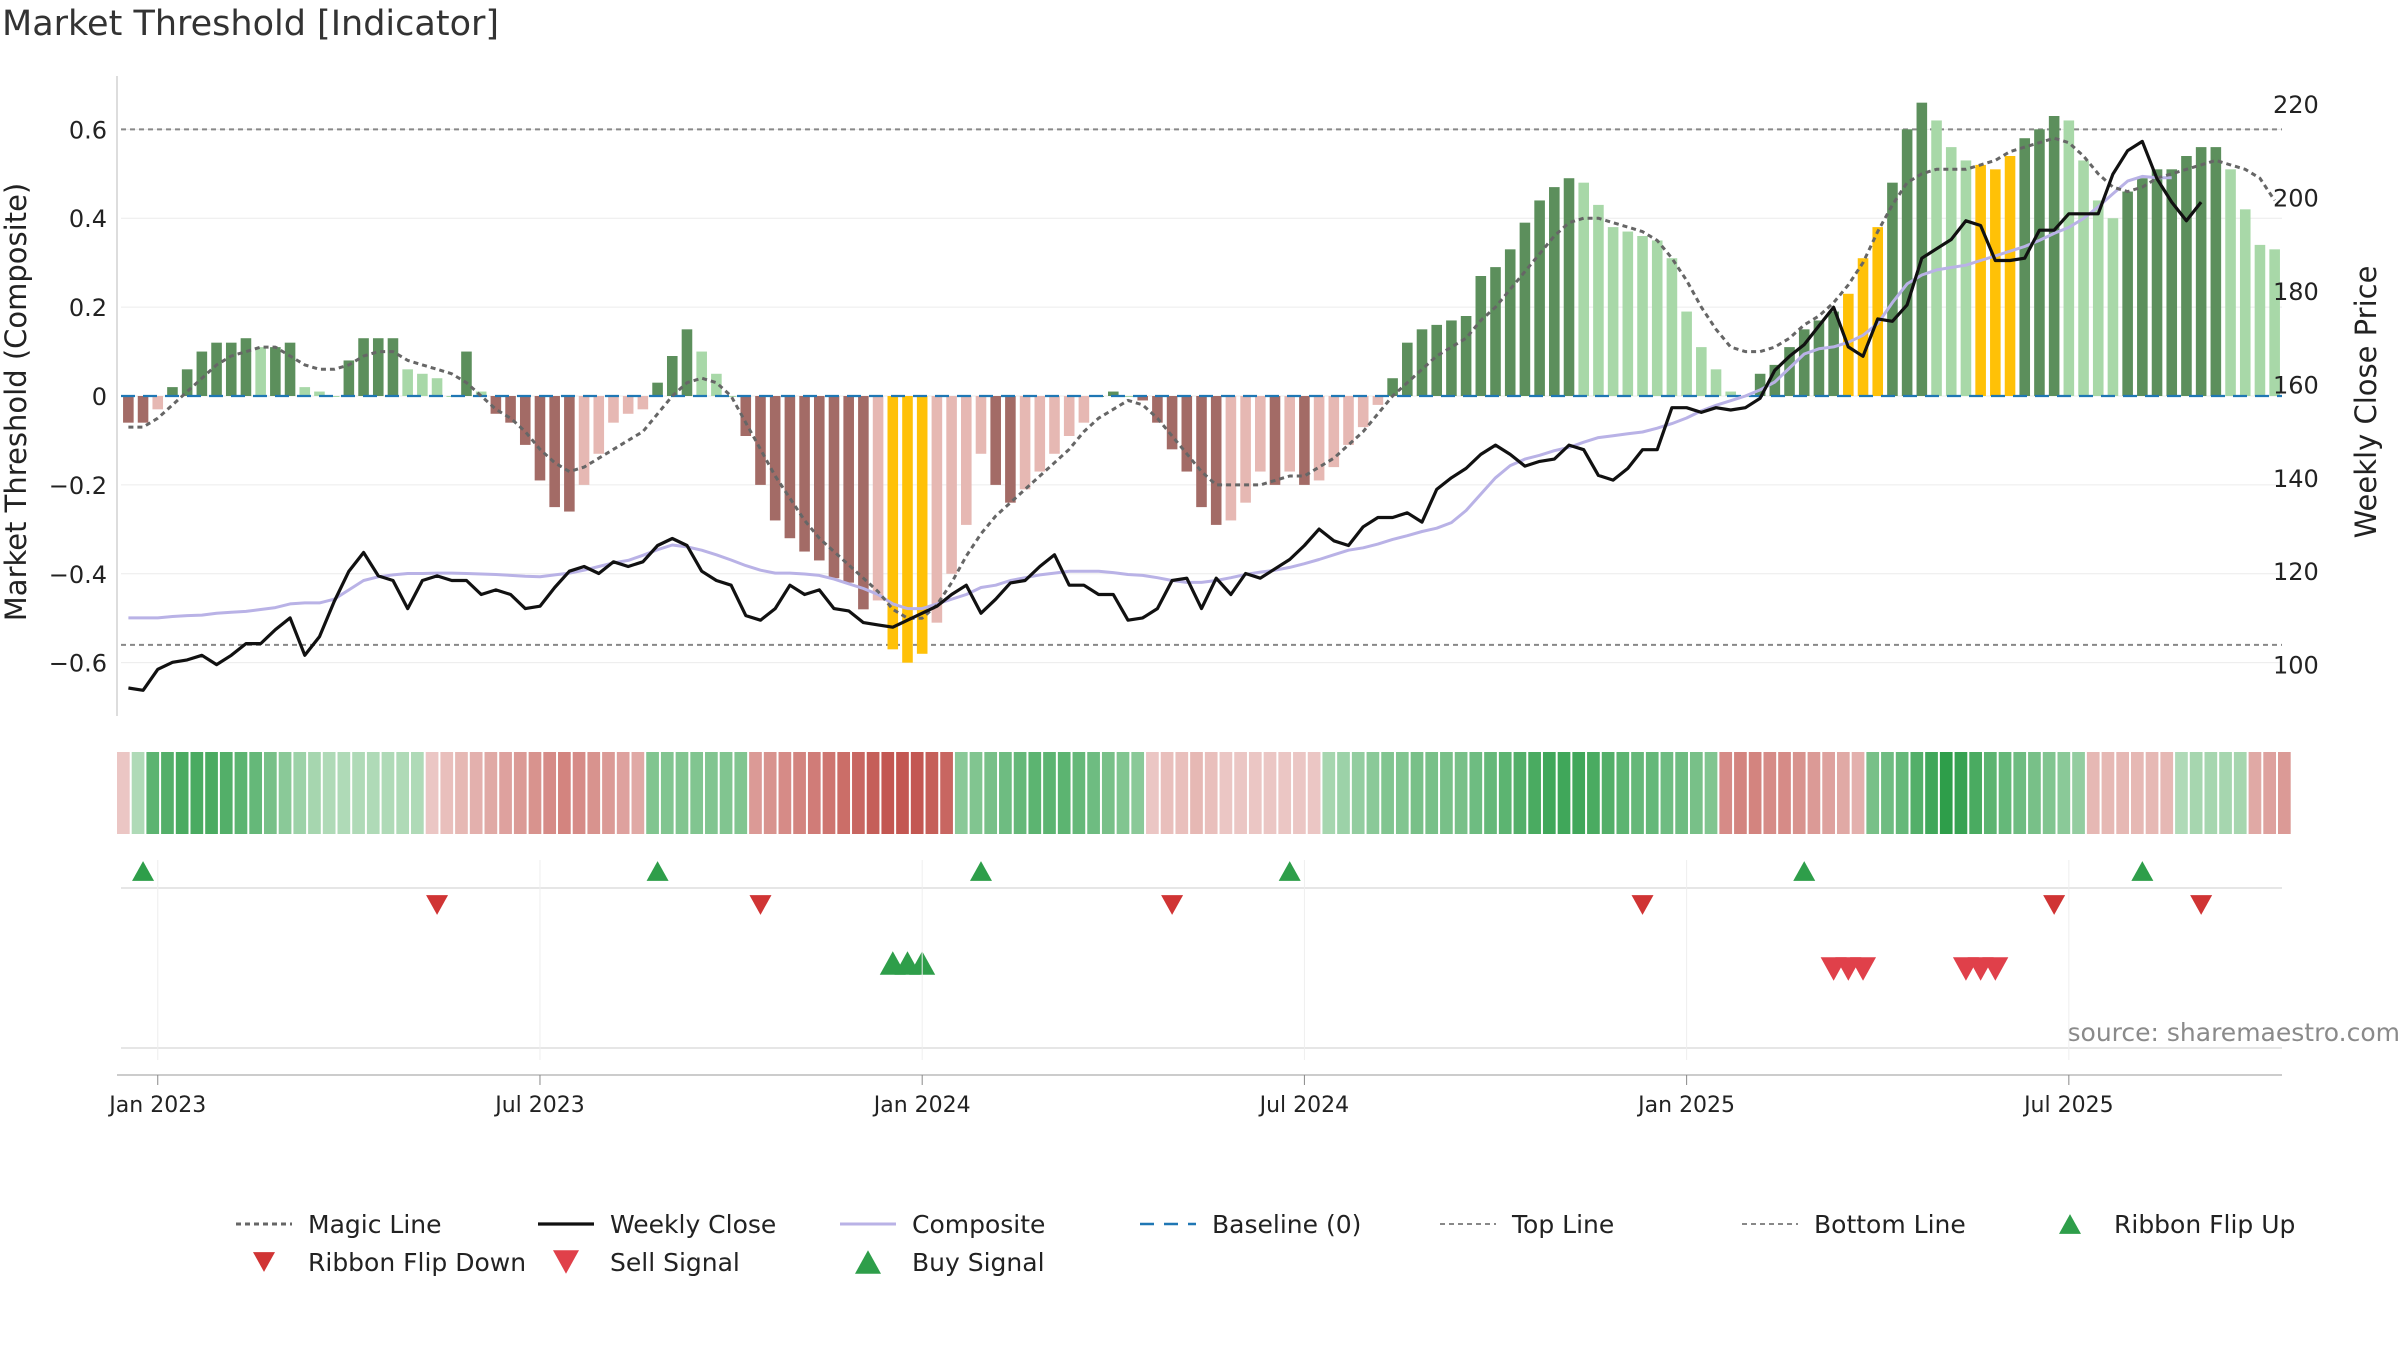 This screenshot has width=2400, height=1350. I want to click on x-tick-label: Jan 2025, so click(1685, 1105).